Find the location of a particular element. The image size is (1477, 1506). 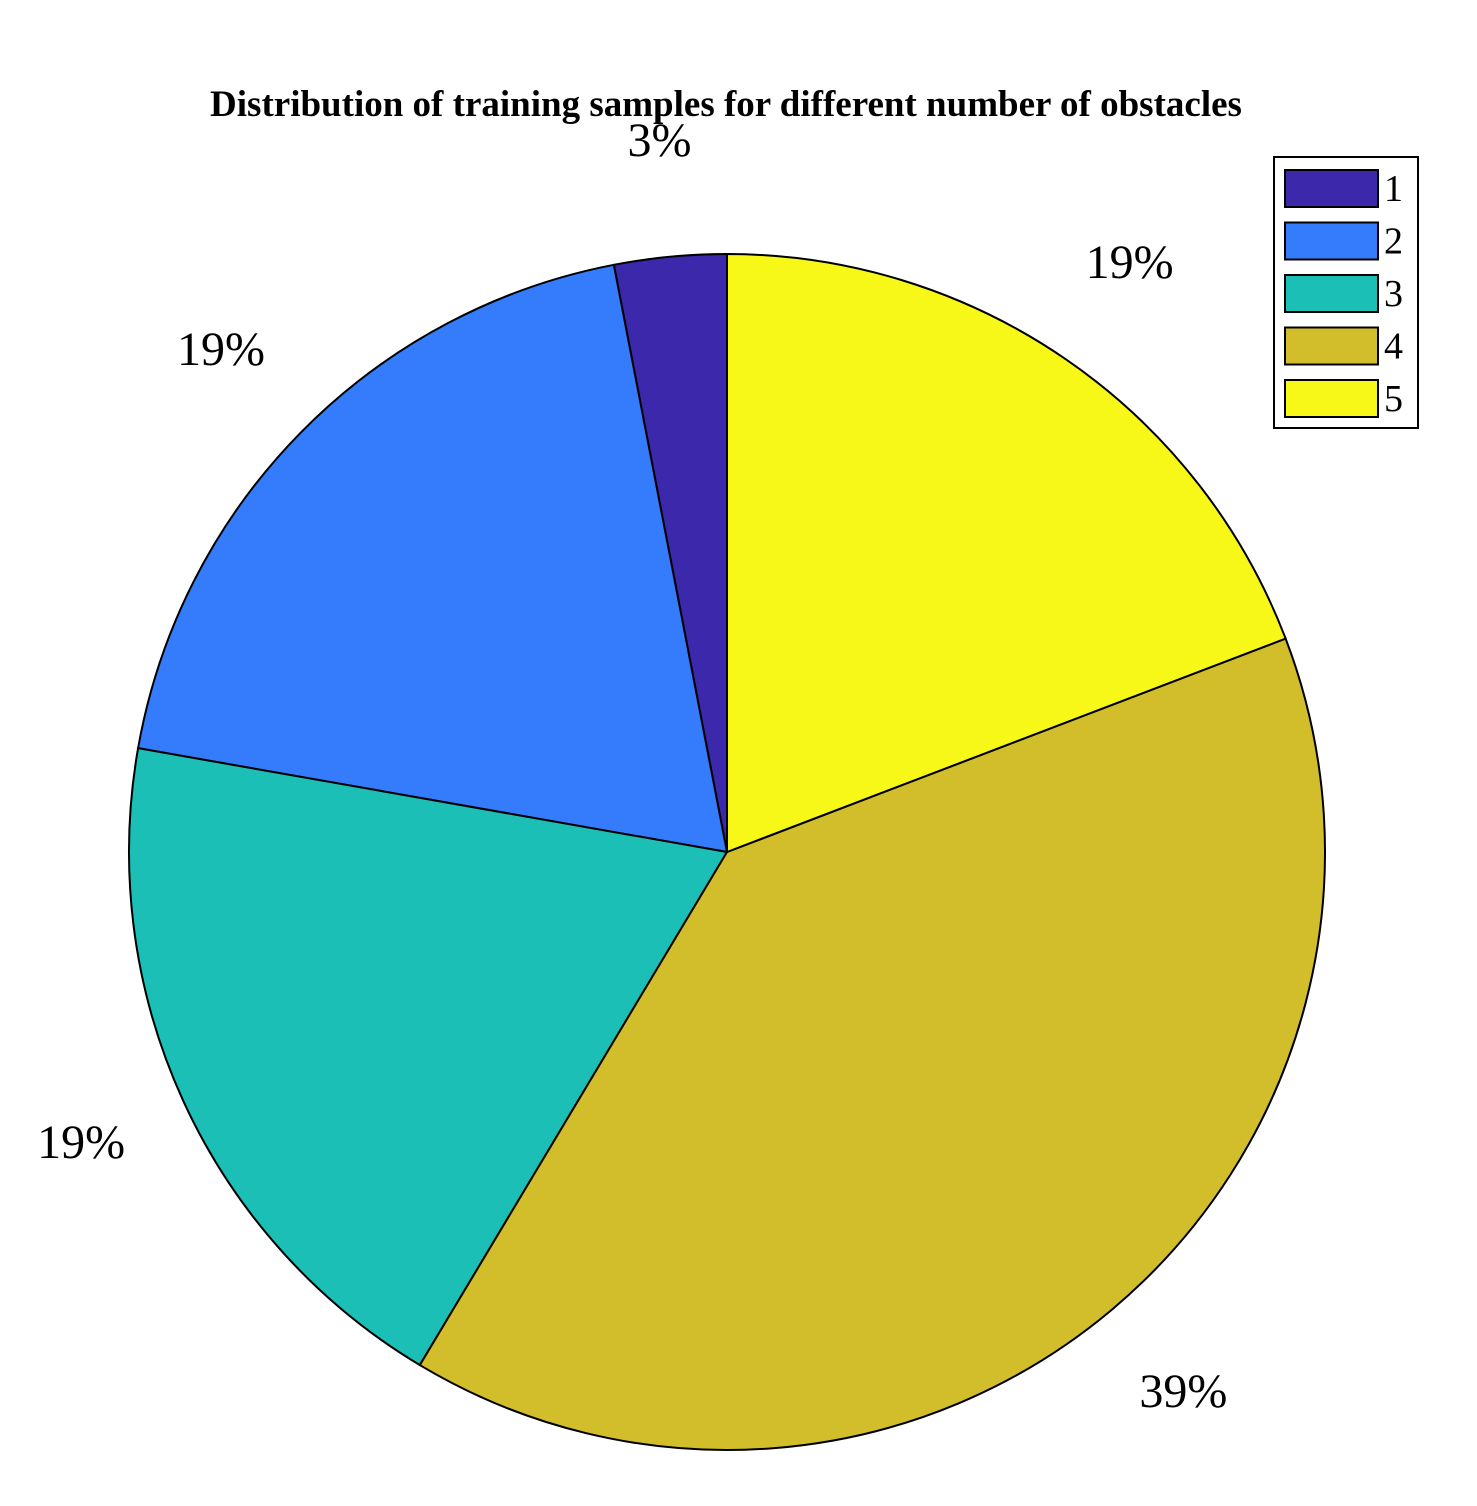

percent-label-2: 19% is located at coordinates (221, 349).